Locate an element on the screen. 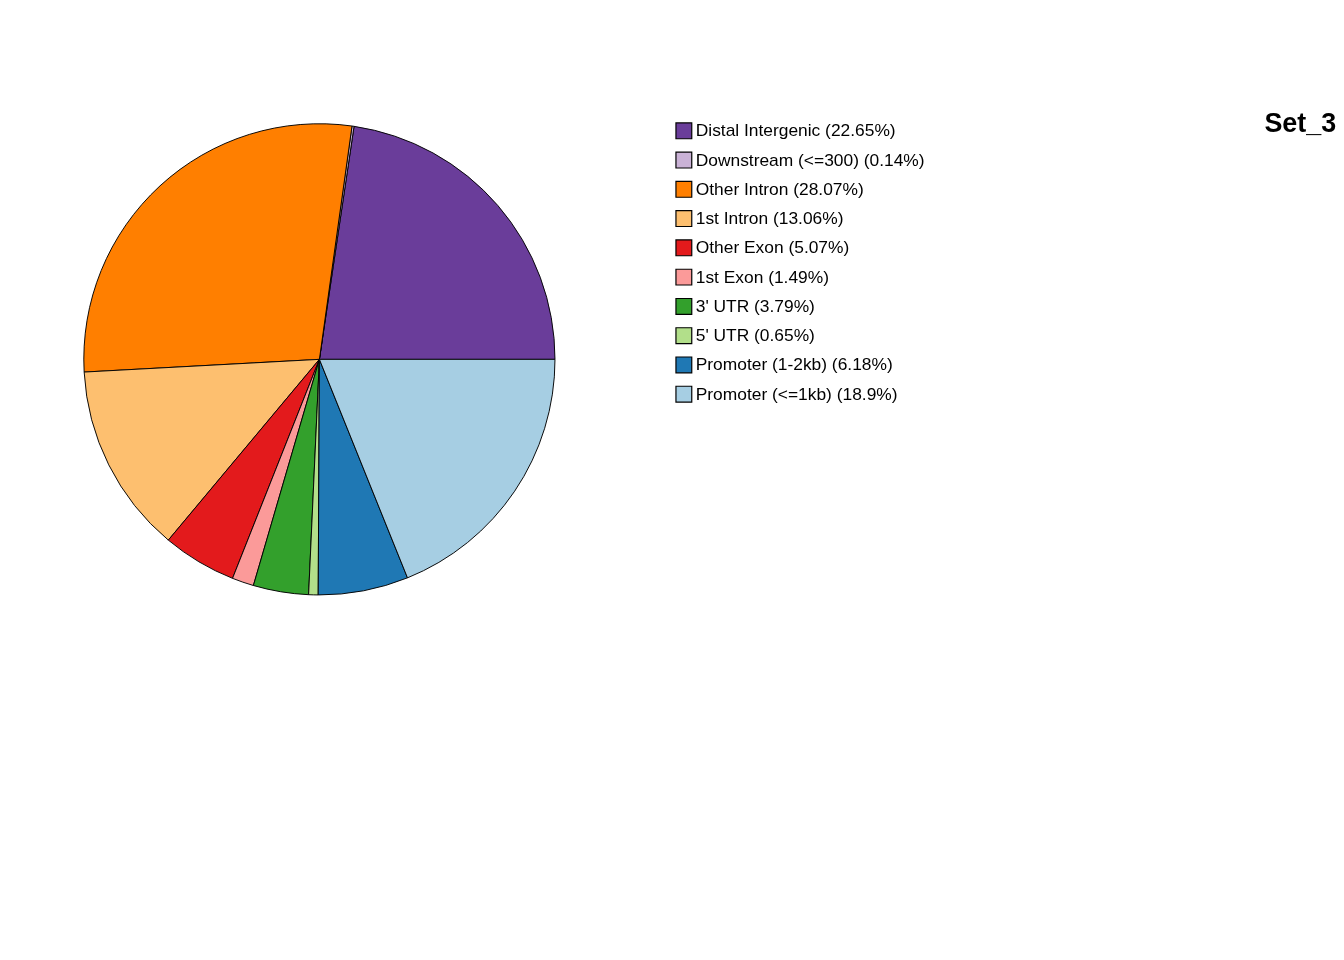  legend-label: Other Intron (28.07%) is located at coordinates (779, 188).